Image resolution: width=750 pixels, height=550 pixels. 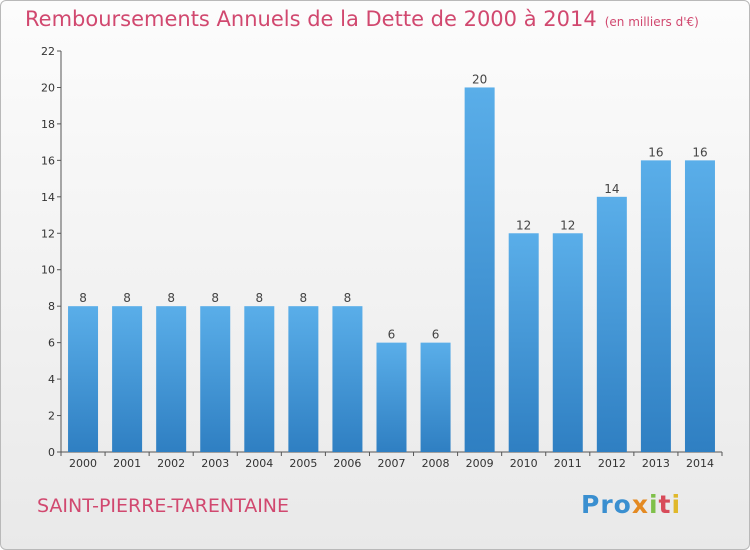 What do you see at coordinates (656, 463) in the screenshot?
I see `x-tick-label: 2013` at bounding box center [656, 463].